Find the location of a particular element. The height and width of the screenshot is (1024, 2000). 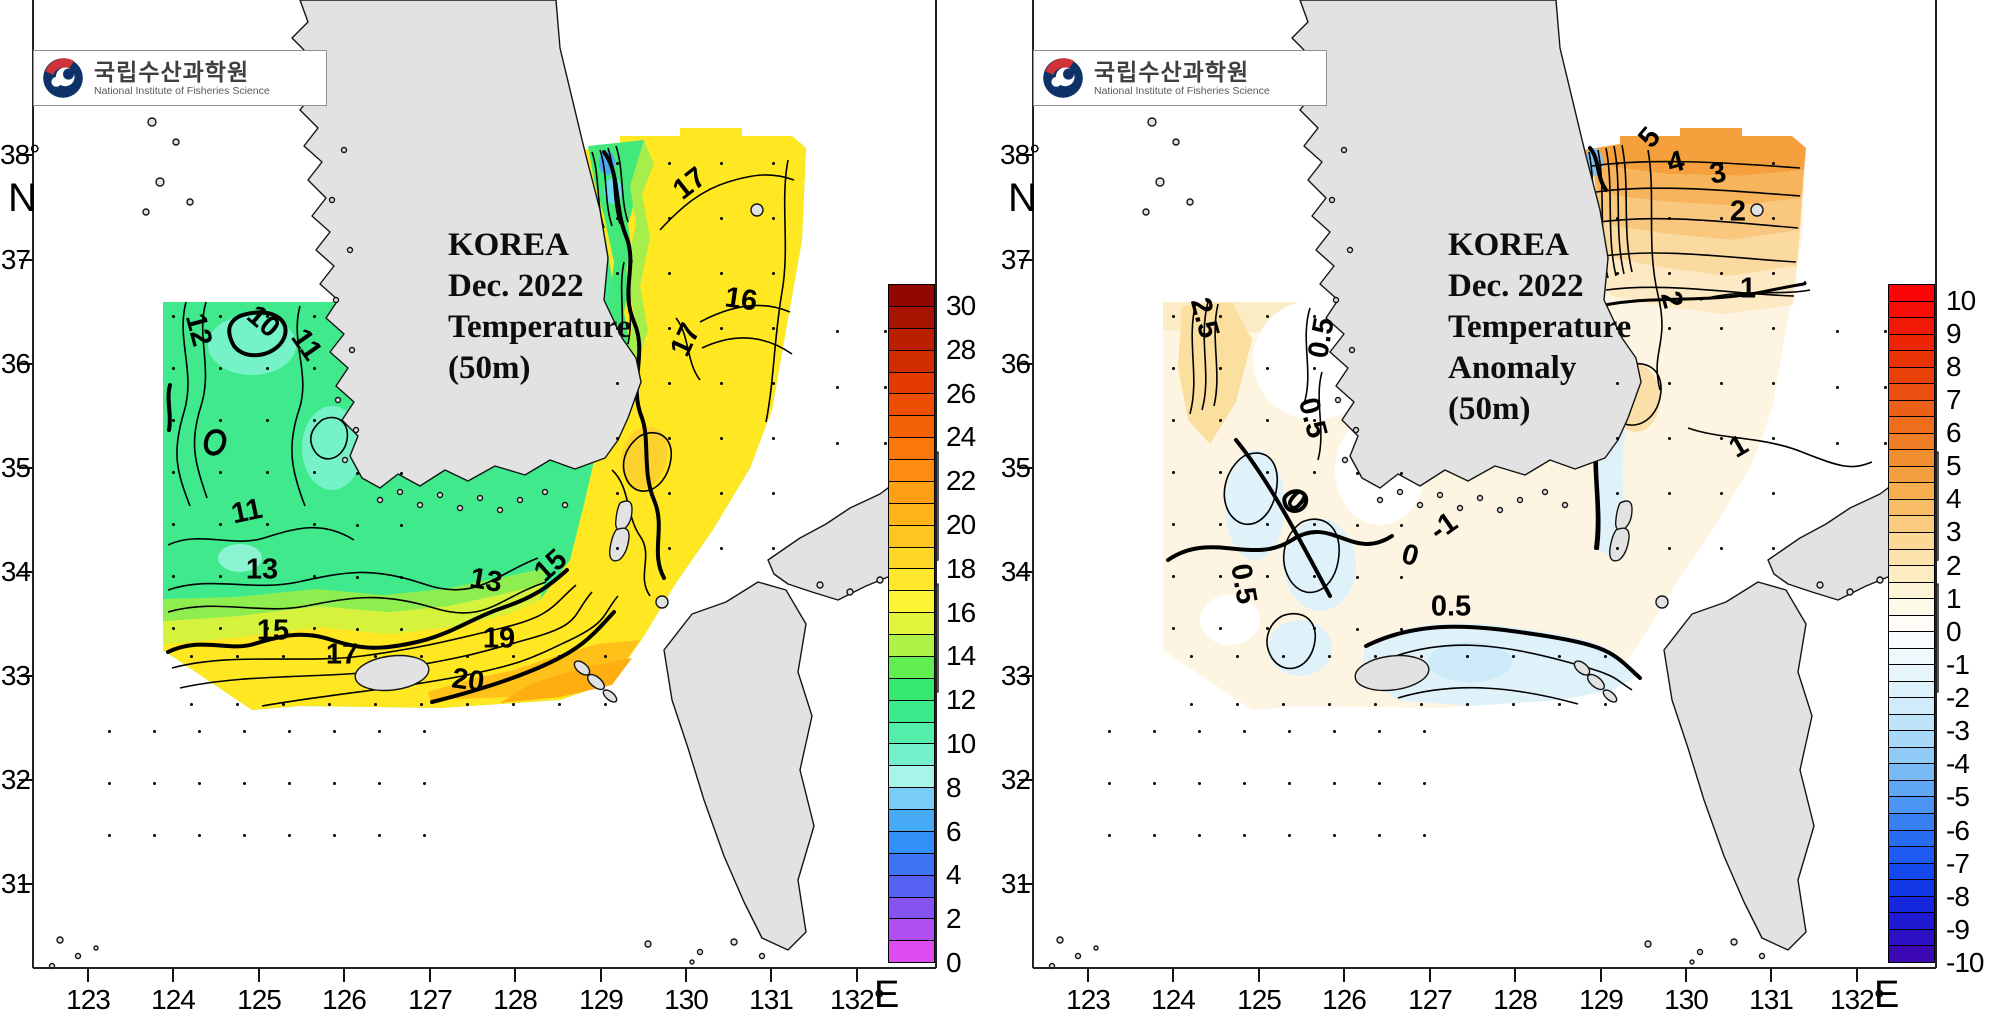

temperature-colorbar is located at coordinates (911, 623).